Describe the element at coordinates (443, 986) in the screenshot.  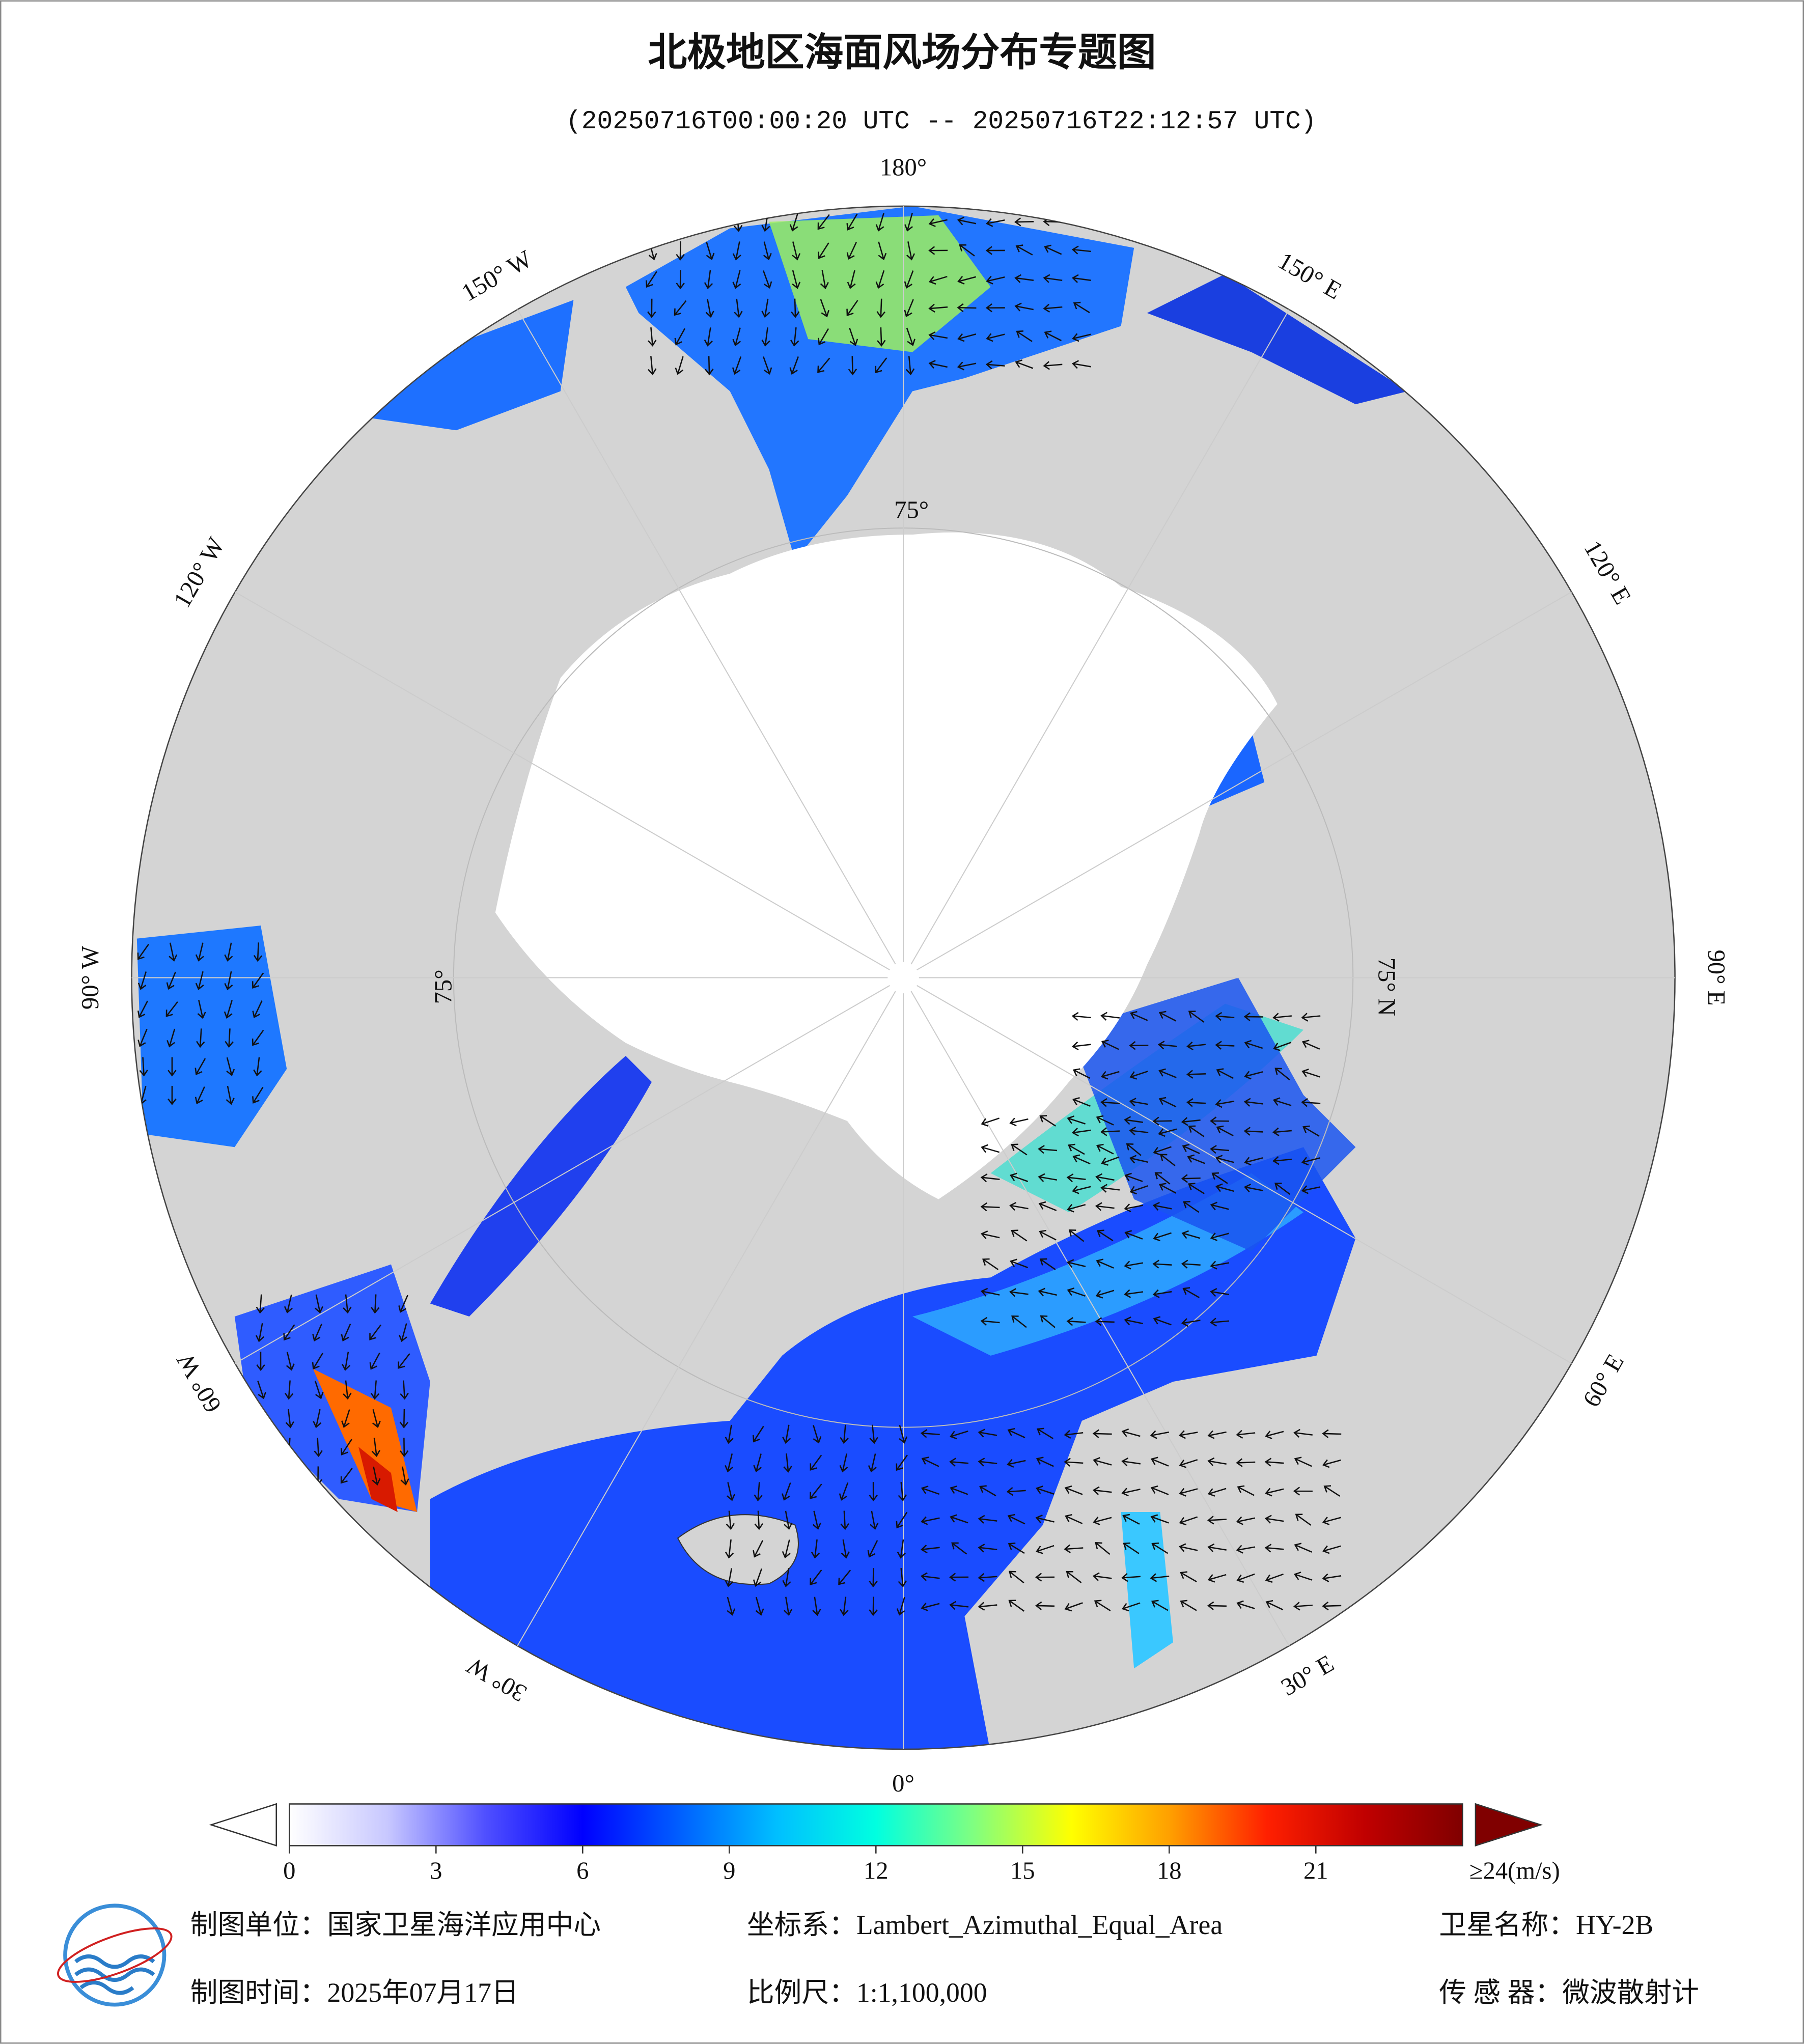
I see `lat-label: 75°` at that location.